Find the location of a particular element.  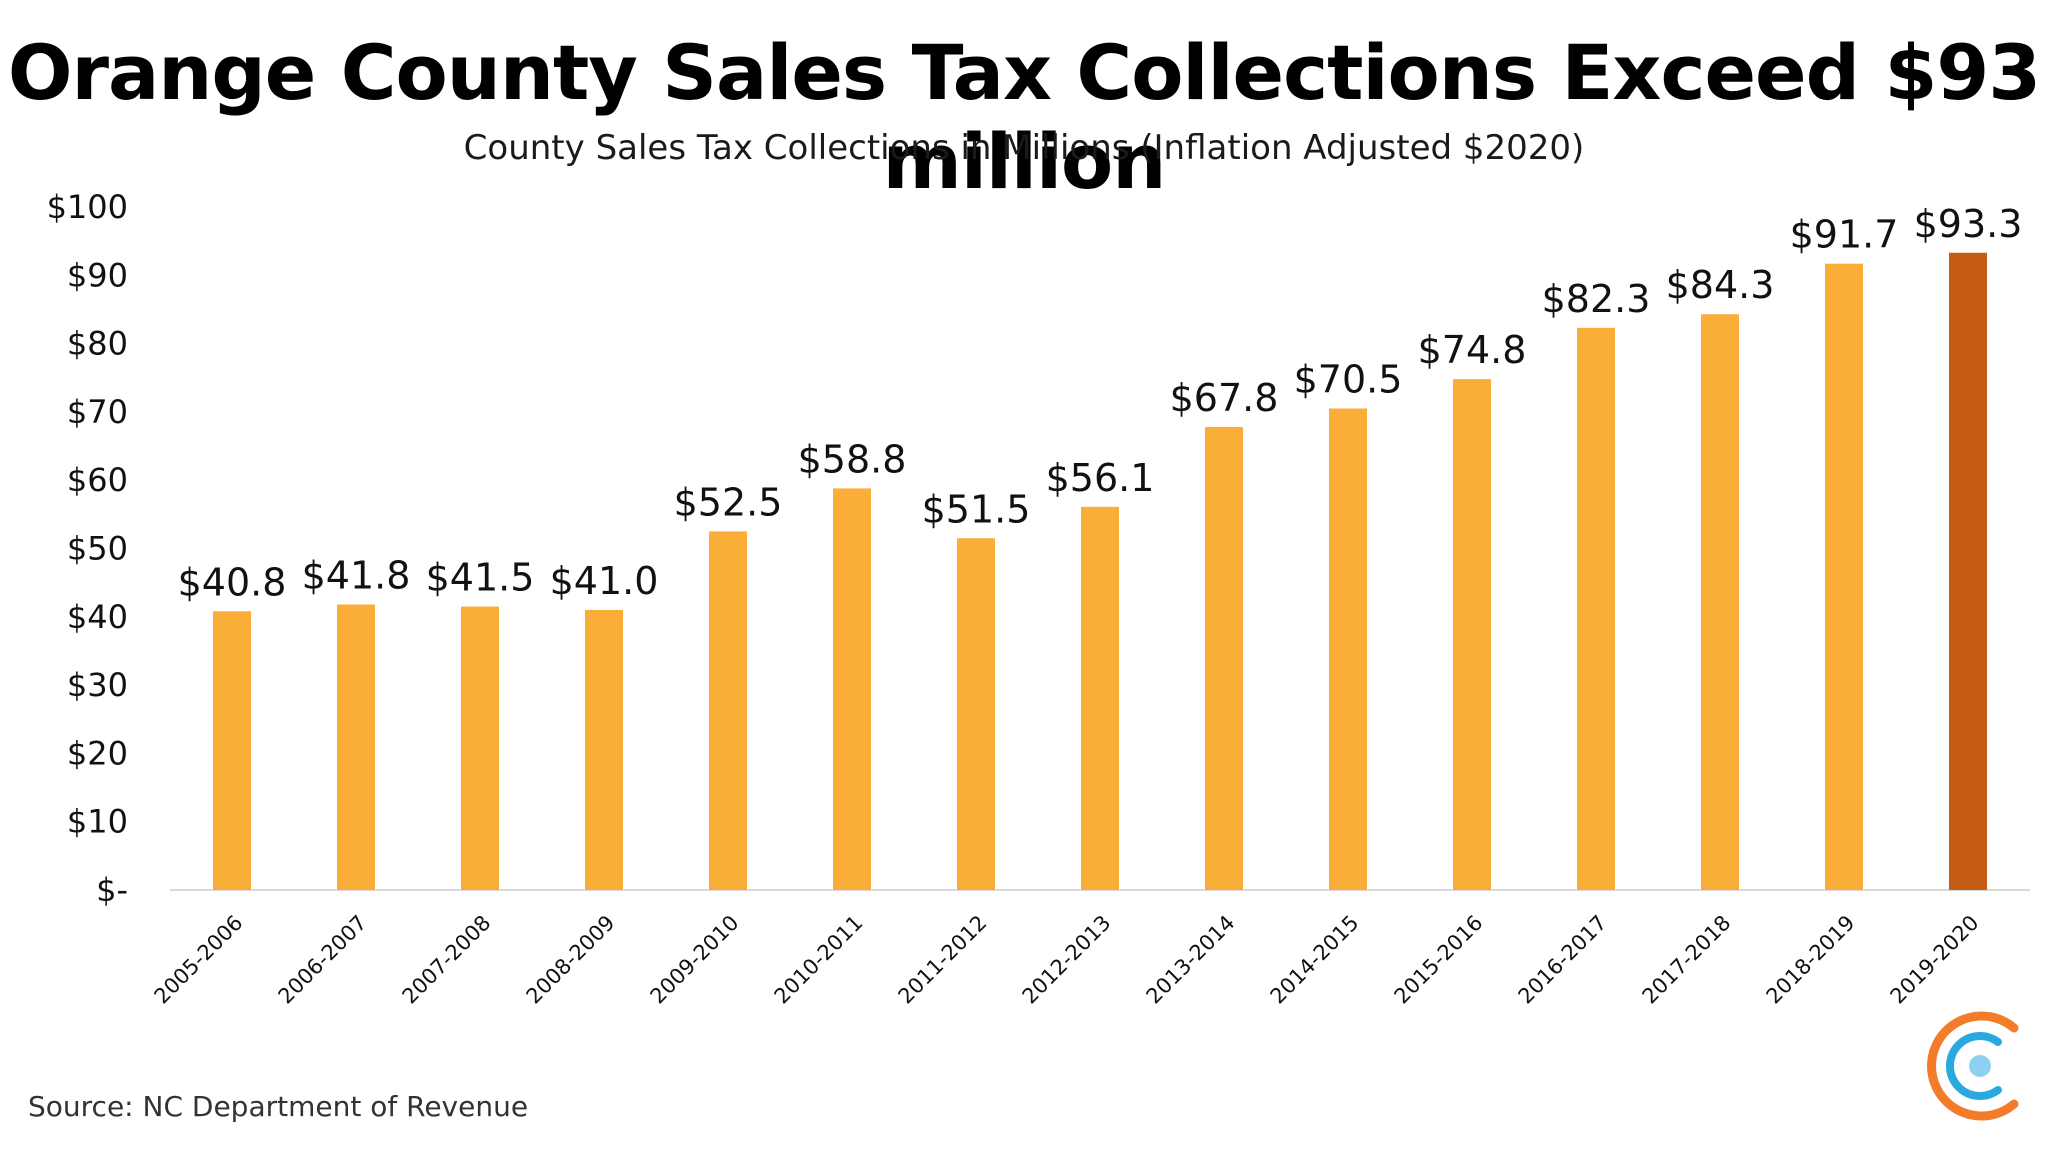

data-label: $70.5 is located at coordinates (1348, 379).